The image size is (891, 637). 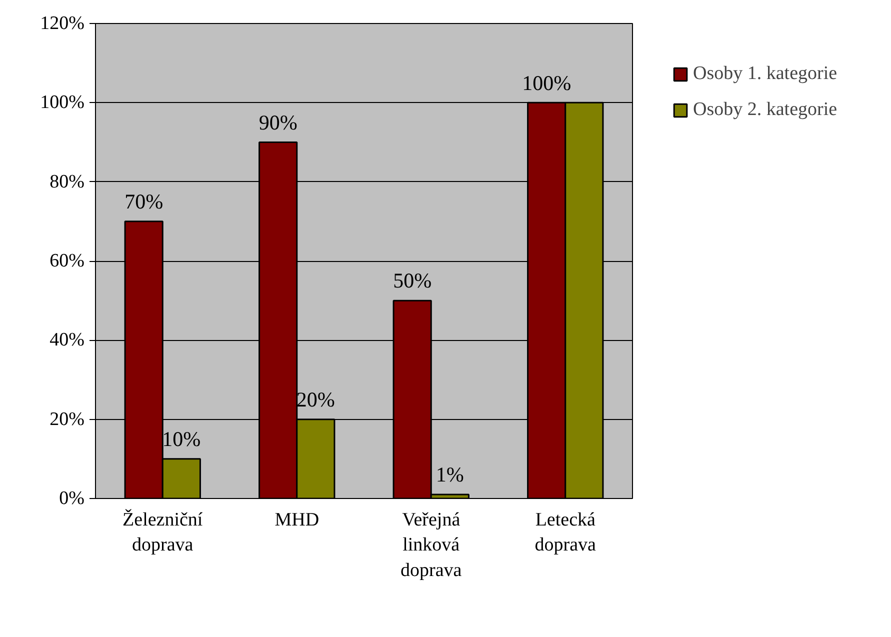 What do you see at coordinates (565, 533) in the screenshot?
I see `x-tick-label: Letecká doprava` at bounding box center [565, 533].